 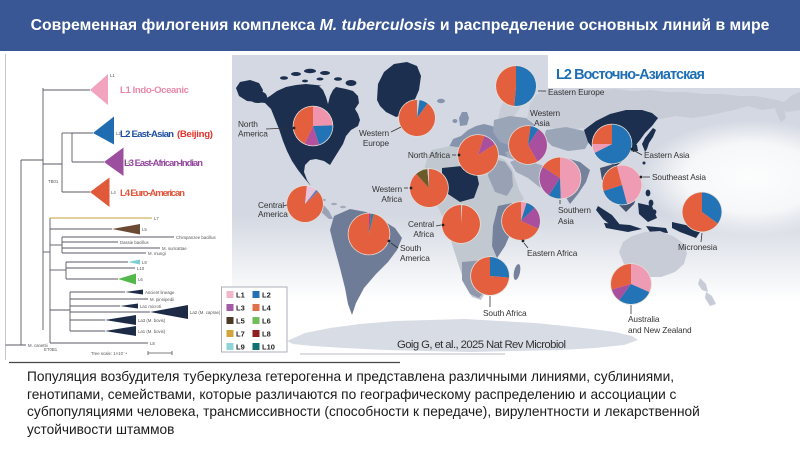 I want to click on svg-text: Eastern Asia, so click(x=667, y=155).